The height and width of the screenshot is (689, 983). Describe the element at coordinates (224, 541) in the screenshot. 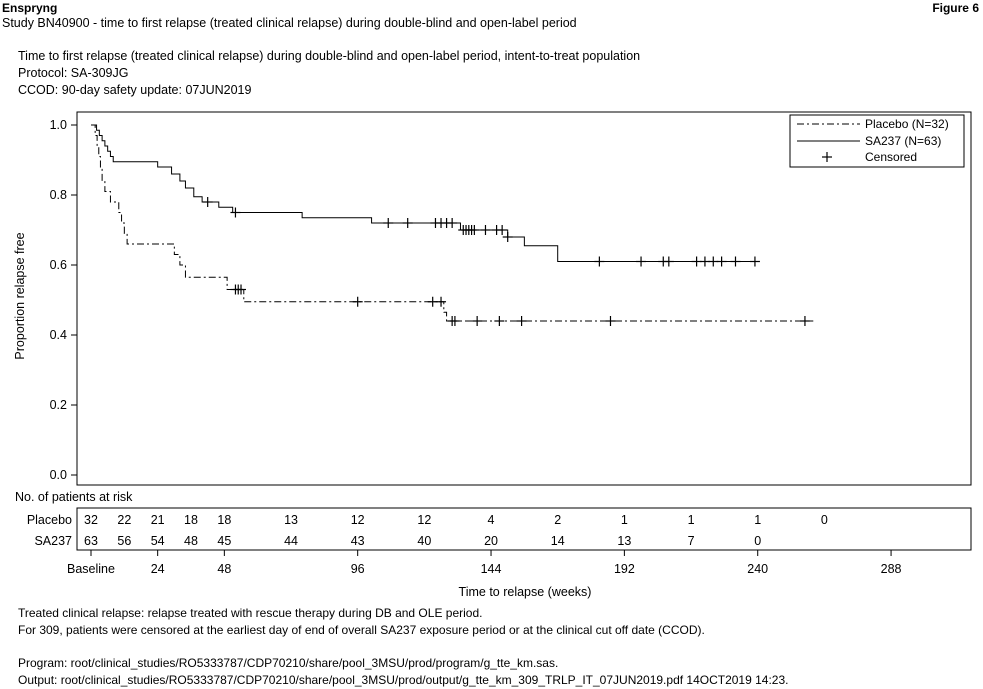

I see `risk-count: 45` at that location.